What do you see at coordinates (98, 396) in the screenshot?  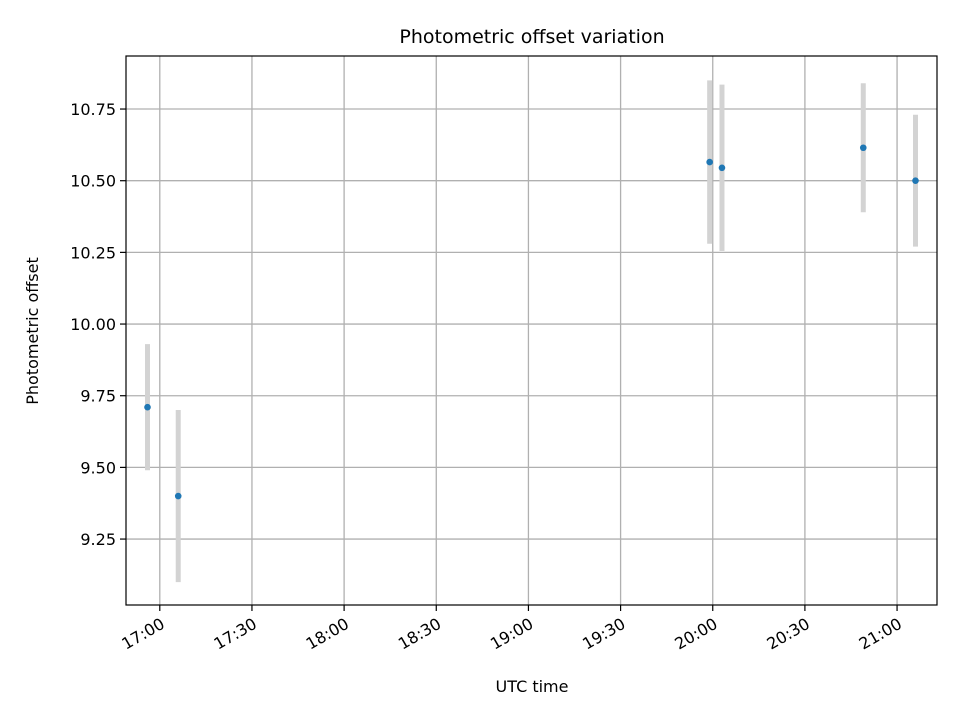 I see `y-tick-label: 9.75` at bounding box center [98, 396].